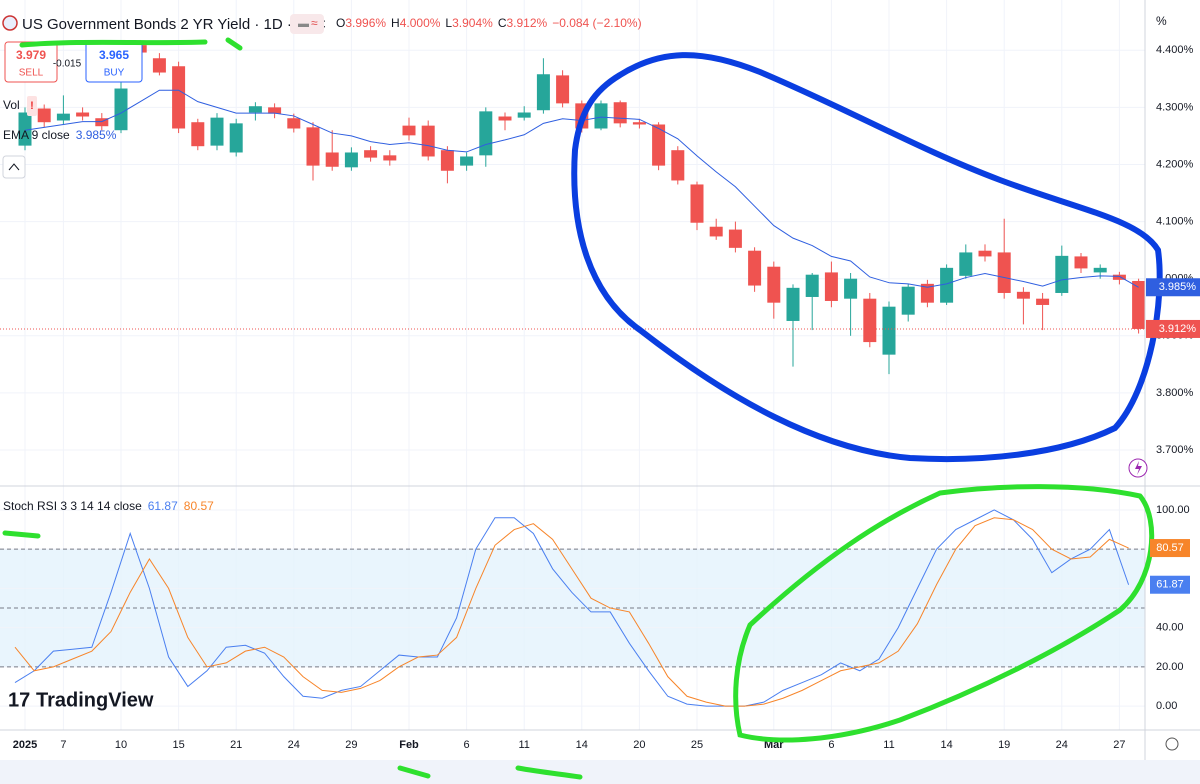 The image size is (1200, 784). I want to click on icon-glyph: ≈, so click(314, 23).